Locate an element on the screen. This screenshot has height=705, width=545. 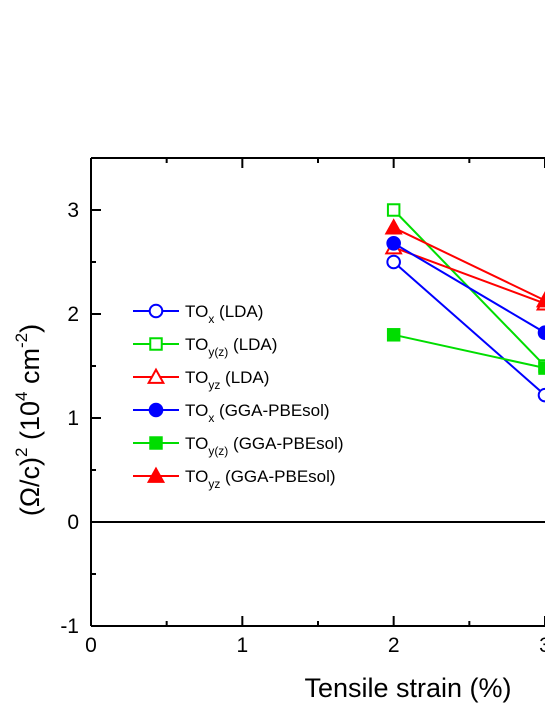
y-axis-title: (Ω/c)2 (104 cm-2) is located at coordinates (28, 420).